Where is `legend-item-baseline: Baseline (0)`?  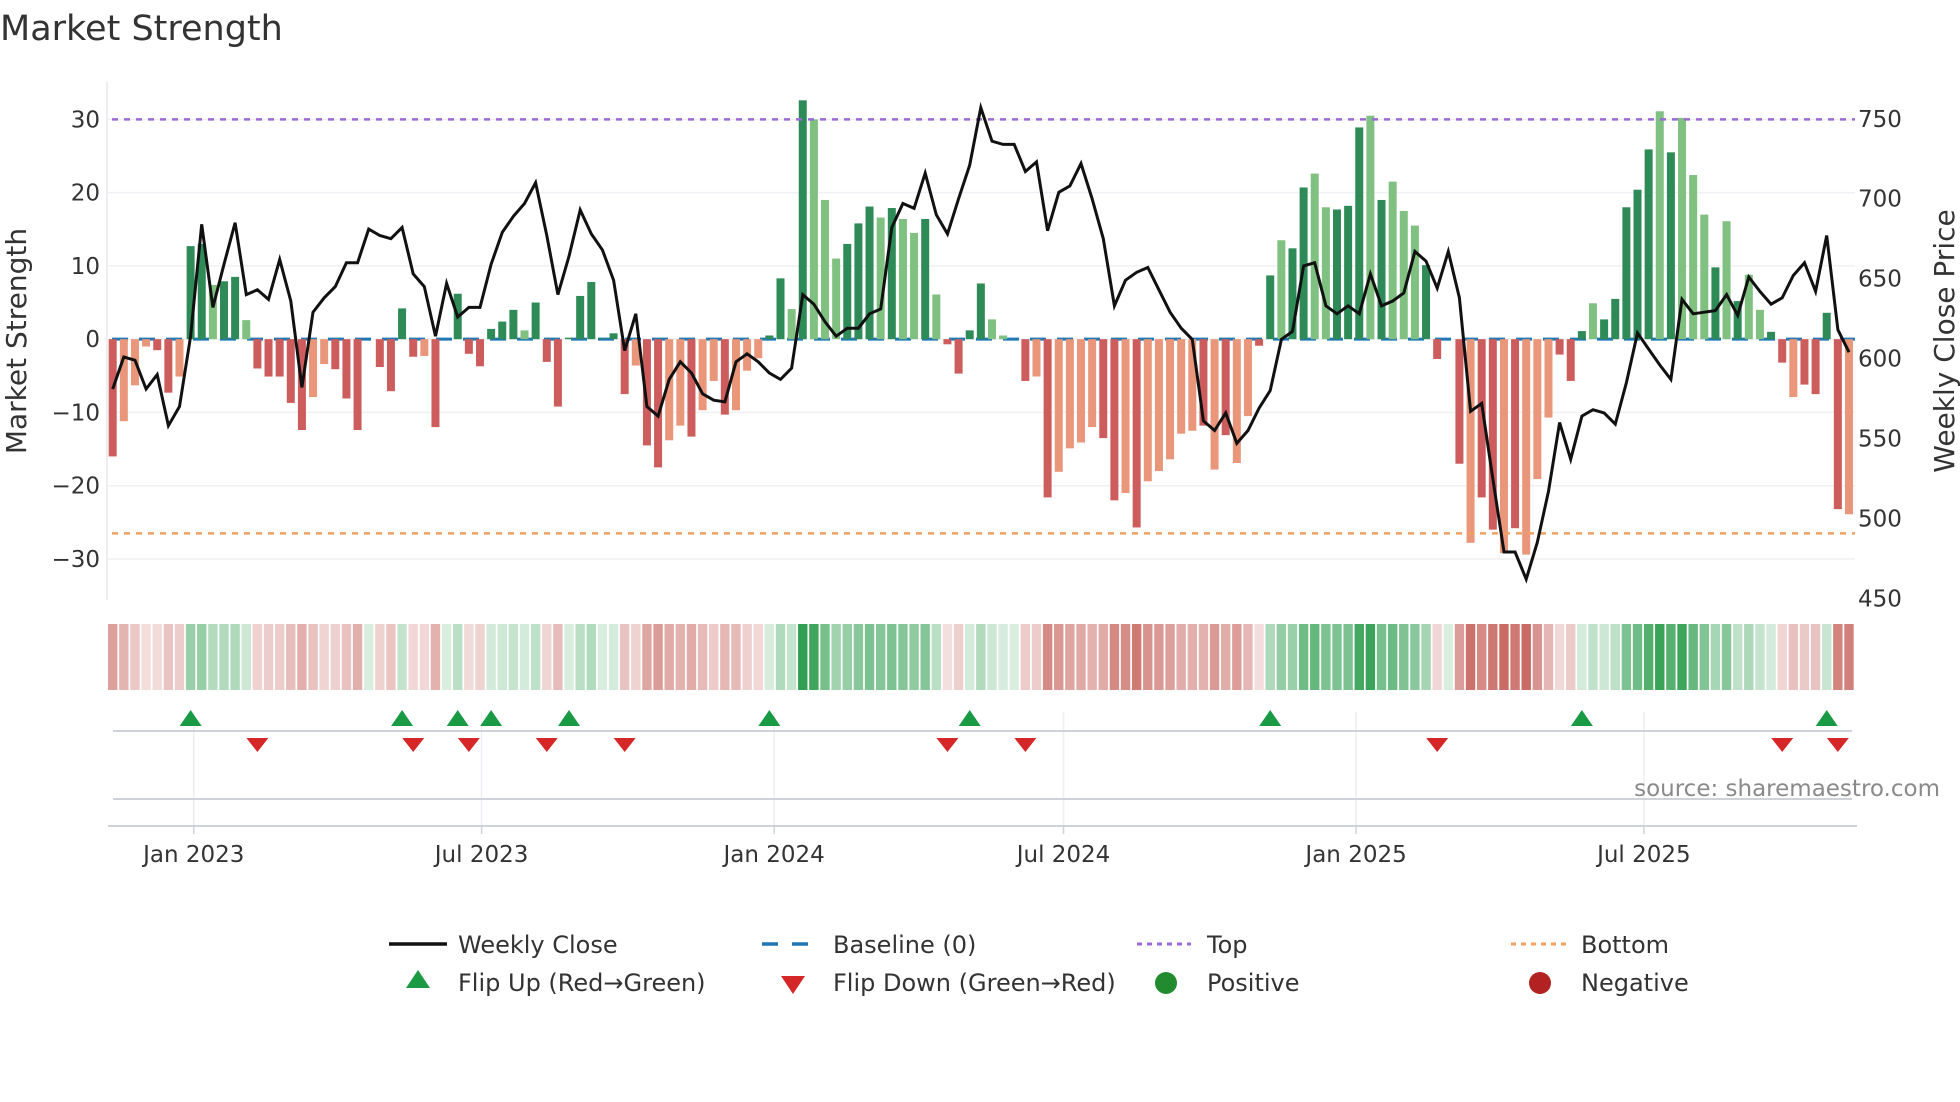
legend-item-baseline: Baseline (0) is located at coordinates (869, 945).